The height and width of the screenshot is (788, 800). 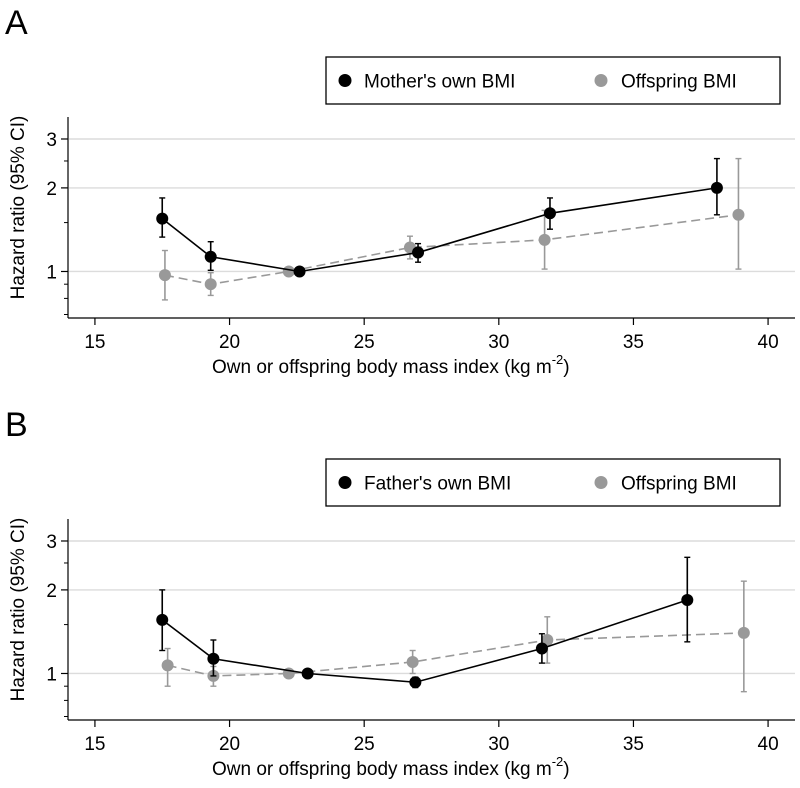 What do you see at coordinates (16, 425) in the screenshot?
I see `panel-label: B` at bounding box center [16, 425].